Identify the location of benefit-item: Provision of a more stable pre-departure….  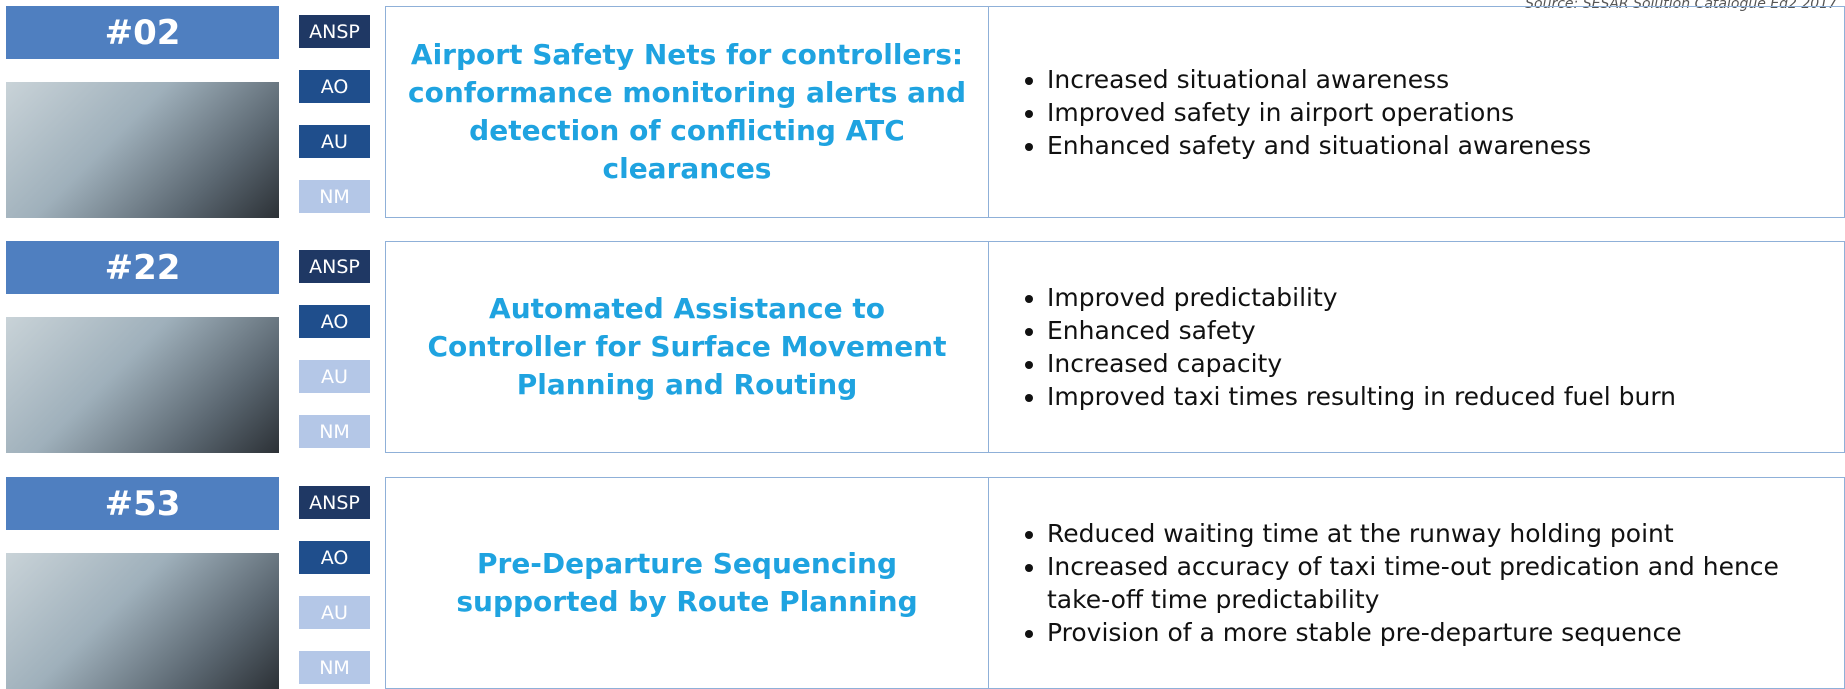
(1435, 632).